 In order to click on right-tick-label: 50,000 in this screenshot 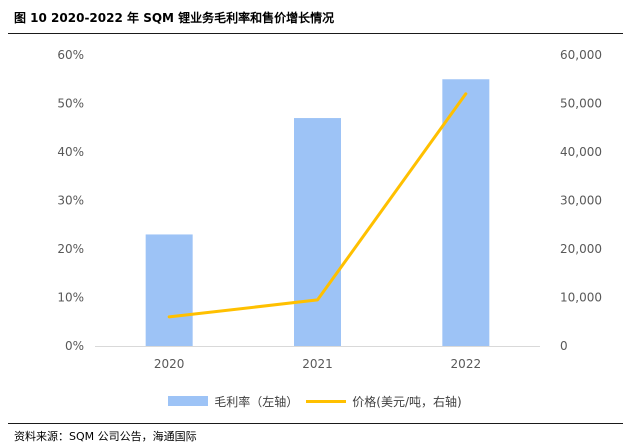, I will do `click(581, 104)`.